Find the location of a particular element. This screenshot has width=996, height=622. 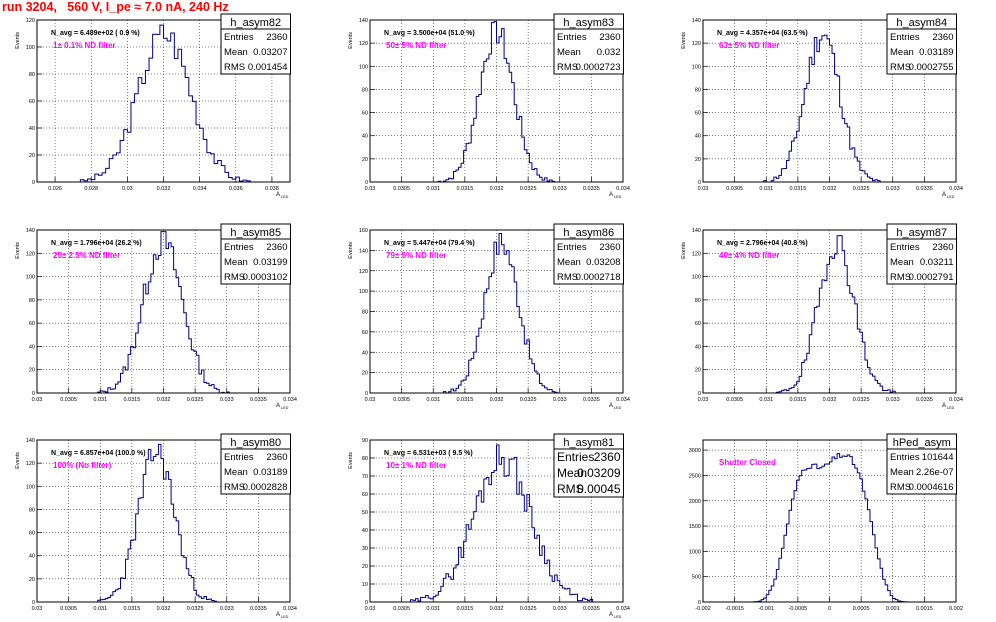

stats-value-mean: 0.032 is located at coordinates (609, 52).